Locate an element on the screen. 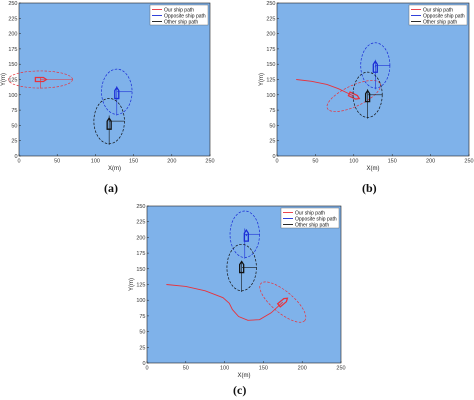 This screenshot has width=474, height=400. panel-label-b: (b) is located at coordinates (369, 188).